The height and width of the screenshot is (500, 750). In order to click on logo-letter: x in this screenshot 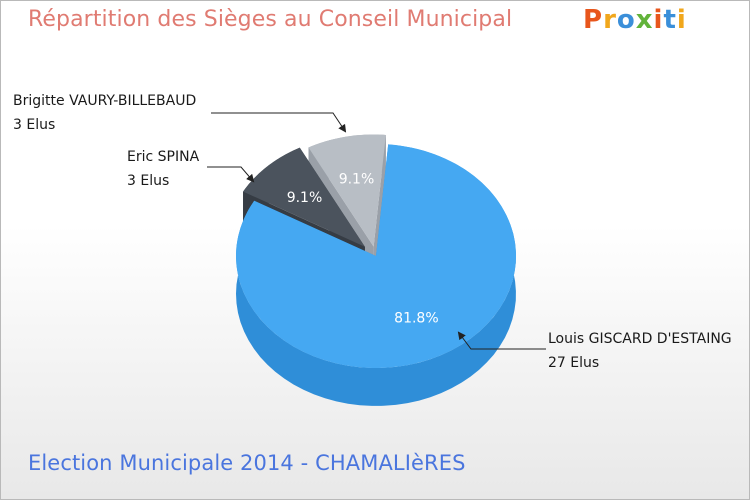, I will do `click(644, 20)`.